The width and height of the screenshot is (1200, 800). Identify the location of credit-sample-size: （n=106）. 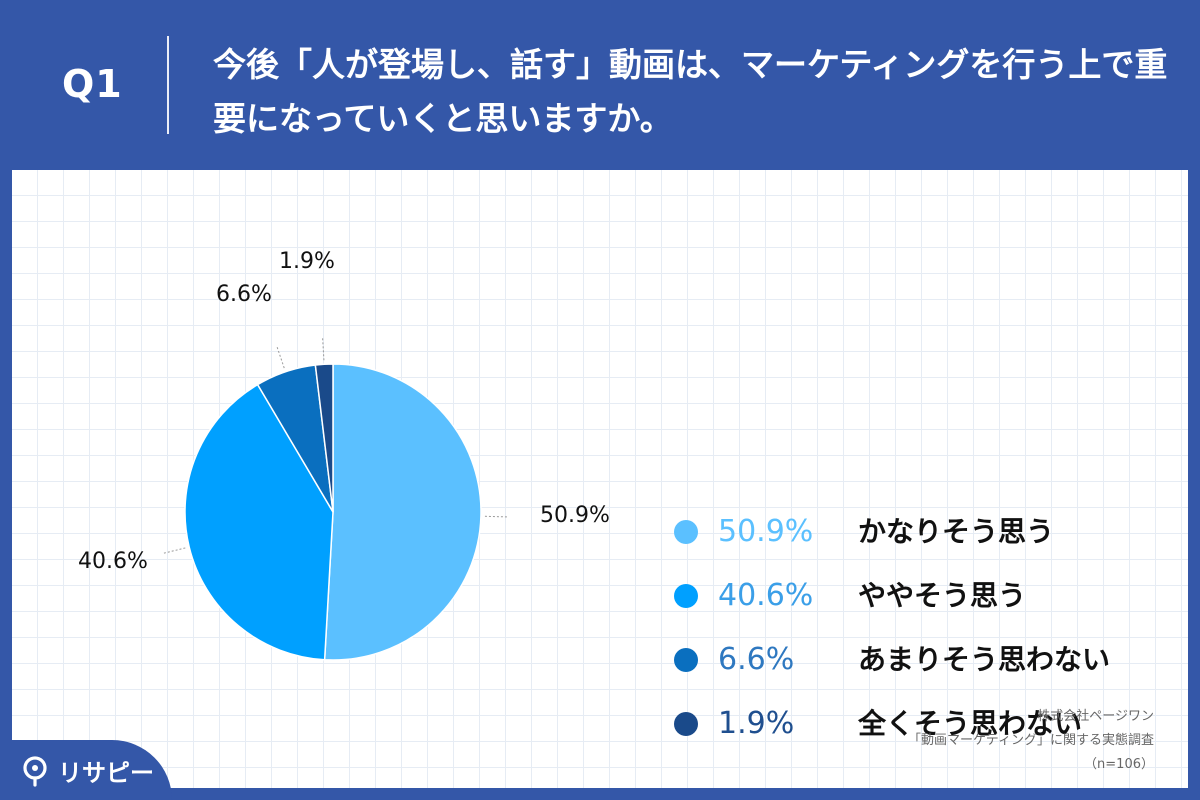
(1119, 764).